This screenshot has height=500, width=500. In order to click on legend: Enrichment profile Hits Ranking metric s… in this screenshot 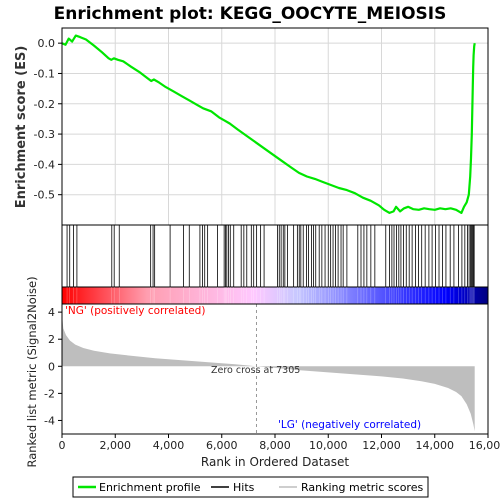, I will do `click(250, 487)`.